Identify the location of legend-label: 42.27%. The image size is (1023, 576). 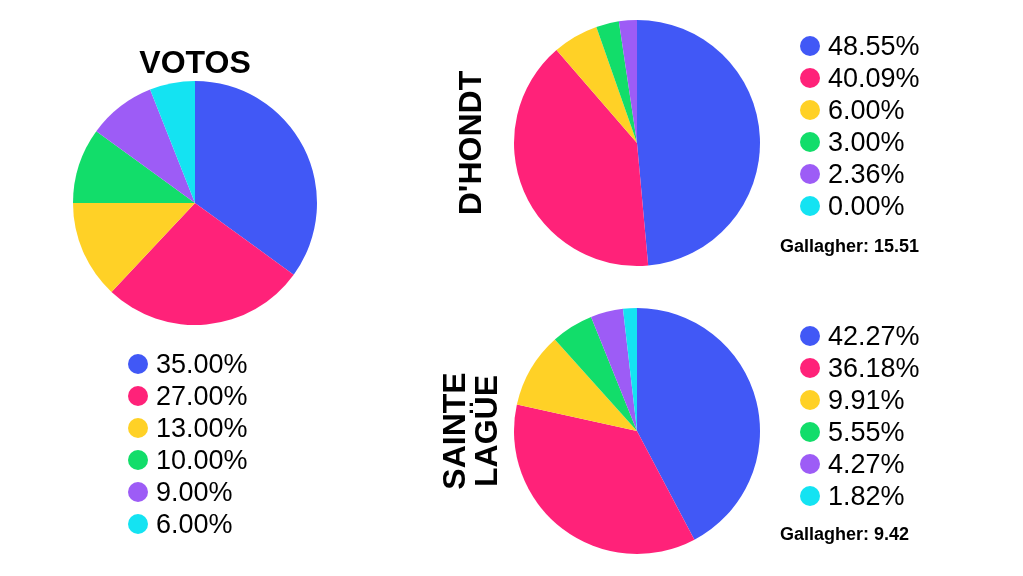
(874, 336).